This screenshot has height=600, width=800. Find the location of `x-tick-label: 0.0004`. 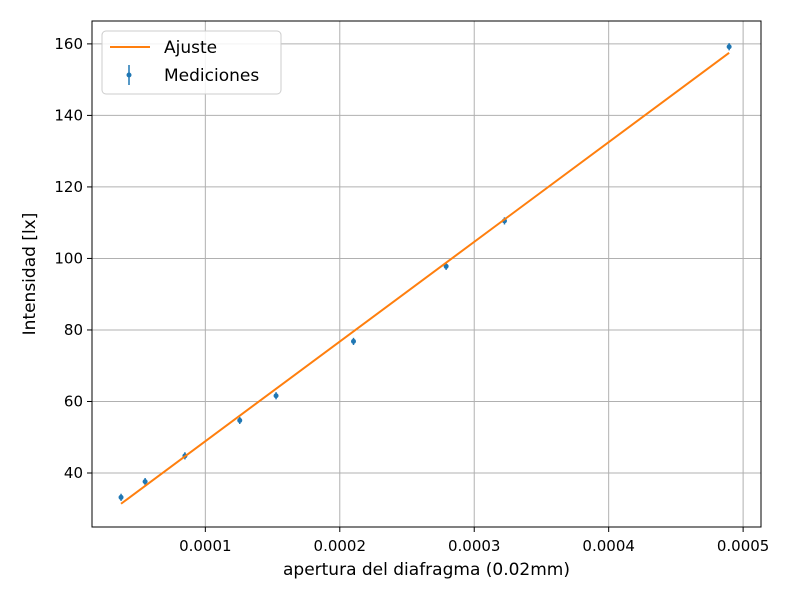

x-tick-label: 0.0004 is located at coordinates (608, 546).